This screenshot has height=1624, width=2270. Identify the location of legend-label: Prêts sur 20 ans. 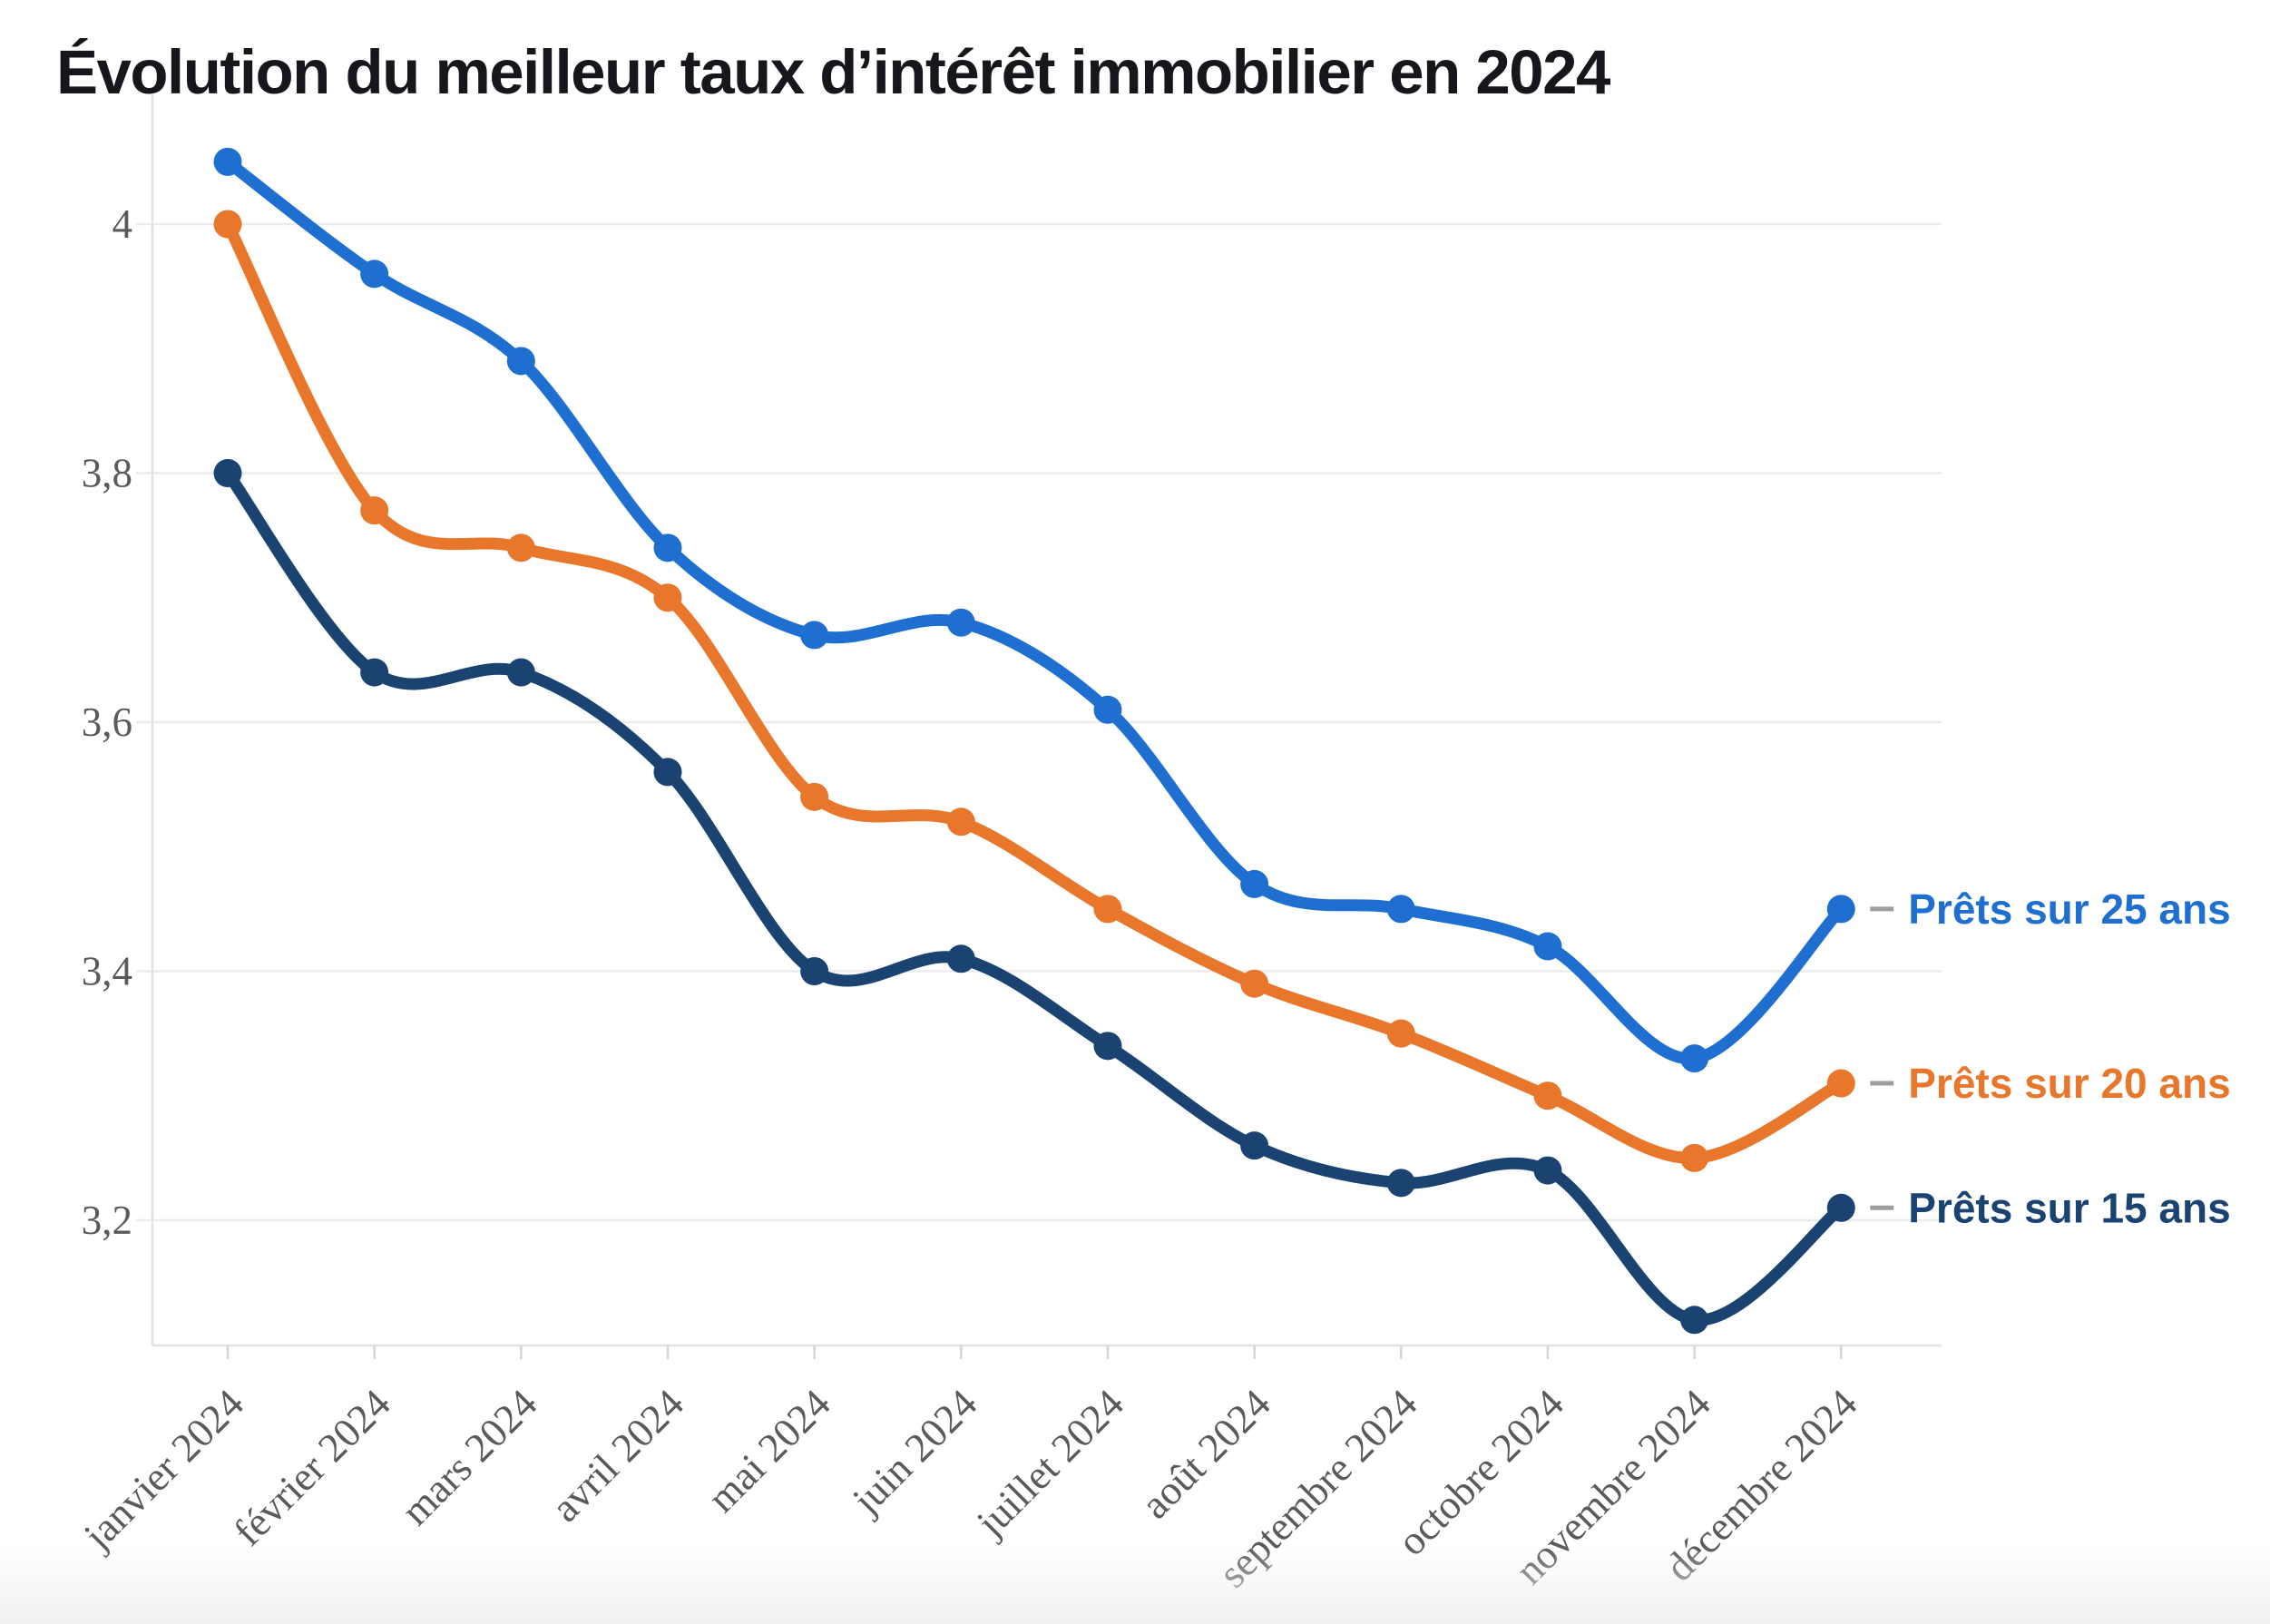
(2069, 1083).